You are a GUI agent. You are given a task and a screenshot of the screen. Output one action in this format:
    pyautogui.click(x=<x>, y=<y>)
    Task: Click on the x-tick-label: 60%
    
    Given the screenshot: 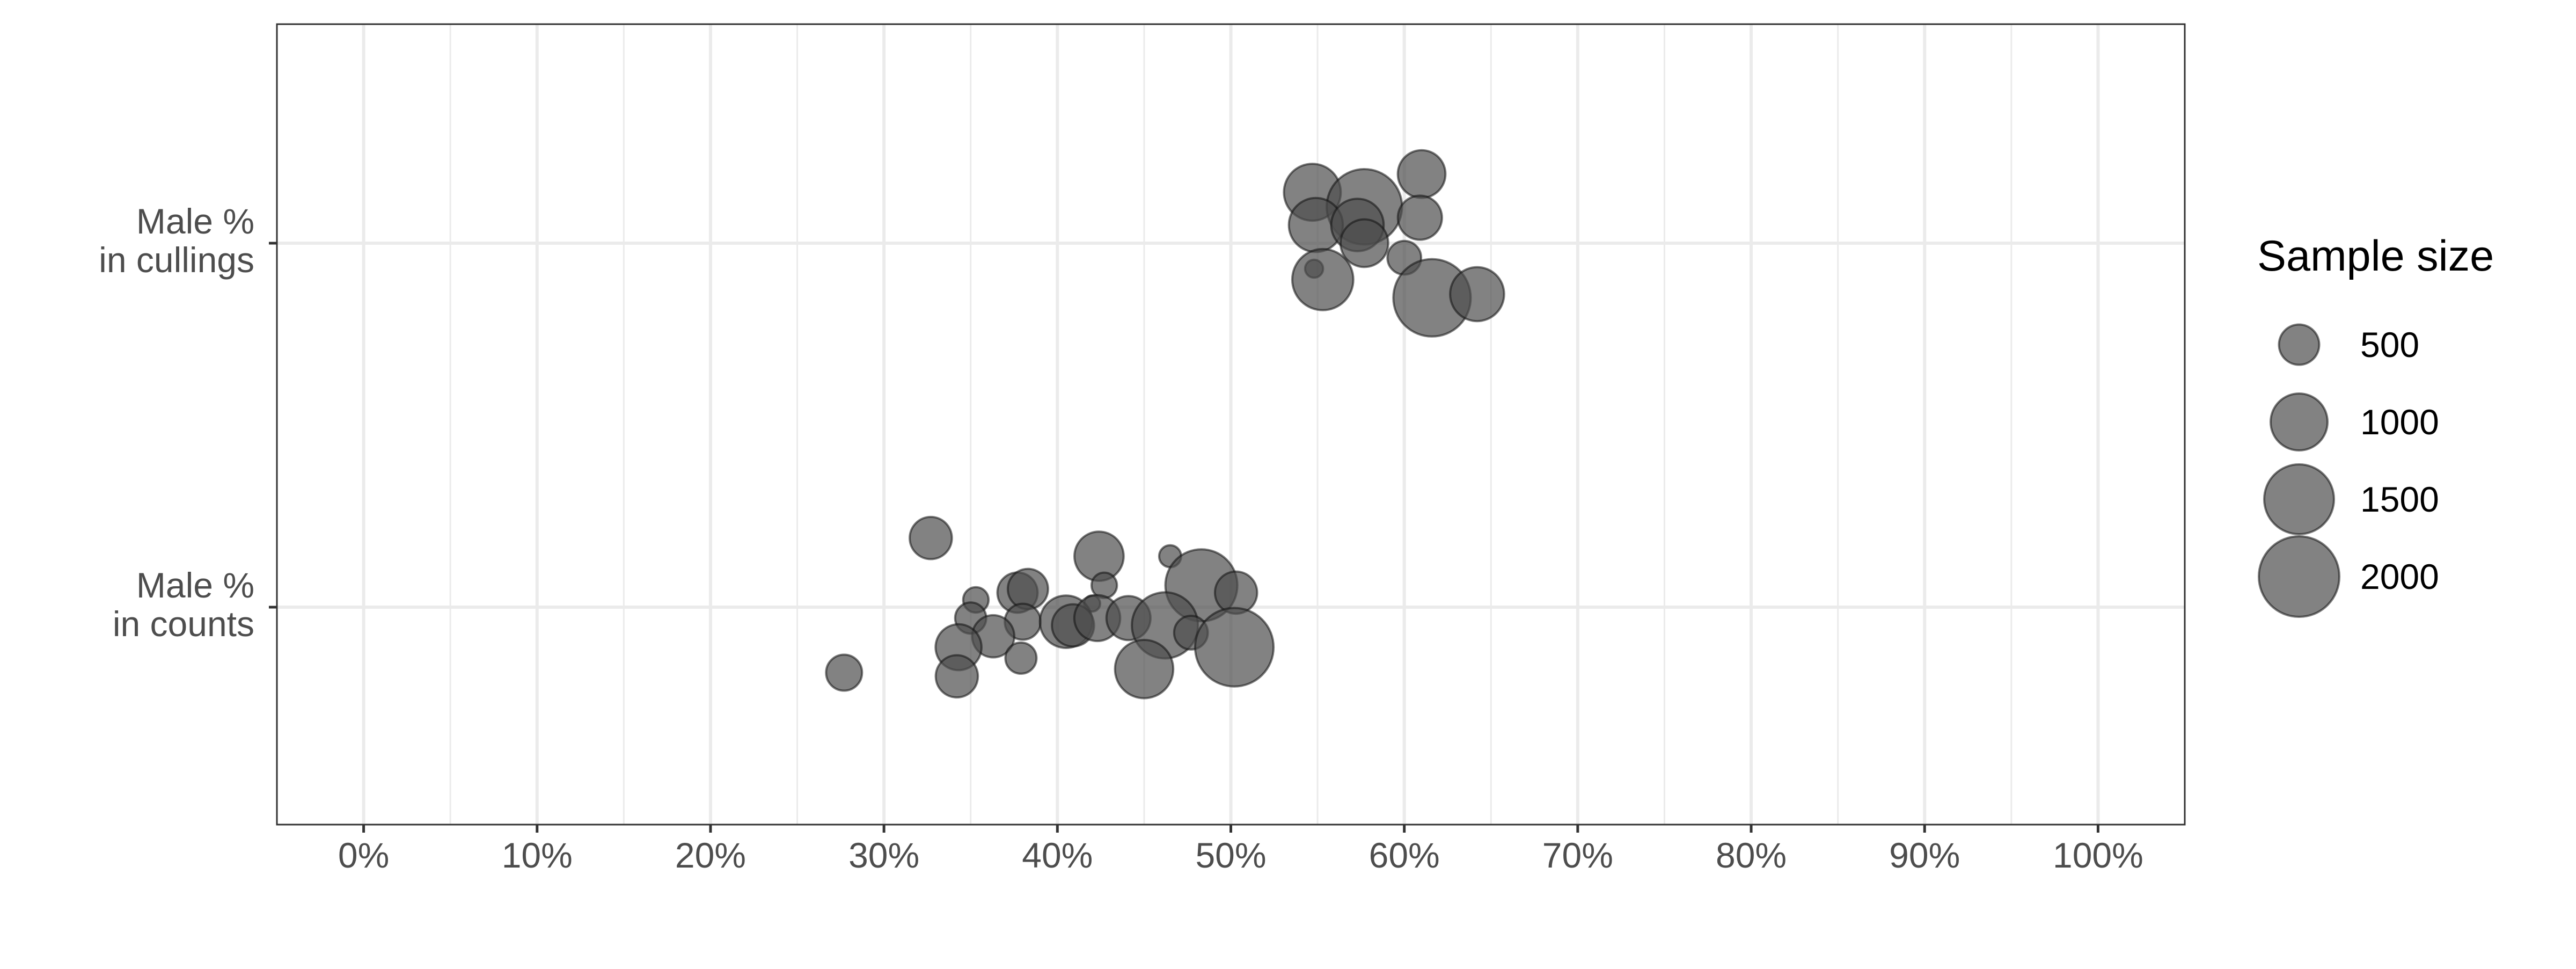 What is the action you would take?
    pyautogui.click(x=1404, y=855)
    